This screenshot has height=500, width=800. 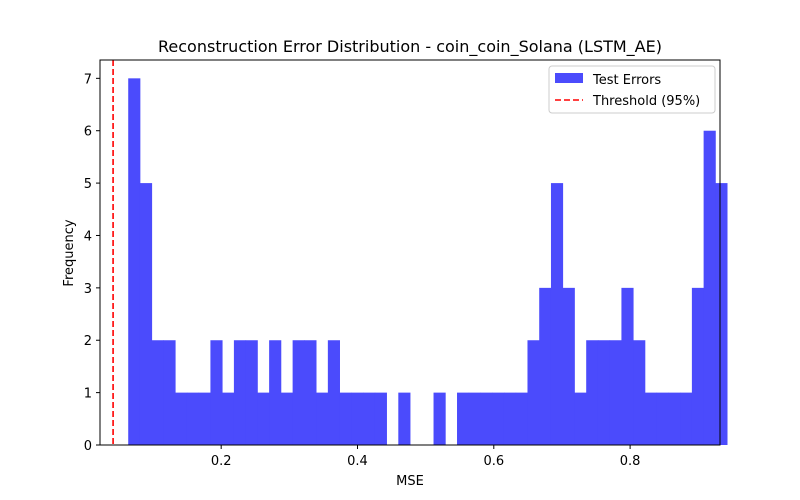 What do you see at coordinates (626, 80) in the screenshot?
I see `legend-test-errors-label: Test Errors` at bounding box center [626, 80].